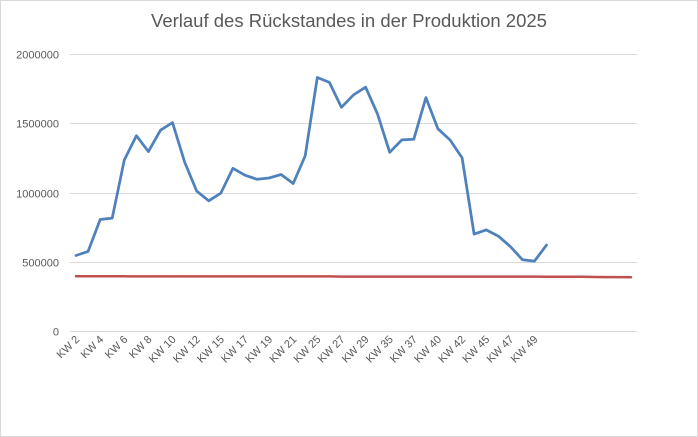 The width and height of the screenshot is (698, 437). Describe the element at coordinates (37, 125) in the screenshot. I see `y-tick-label: 1500000` at that location.